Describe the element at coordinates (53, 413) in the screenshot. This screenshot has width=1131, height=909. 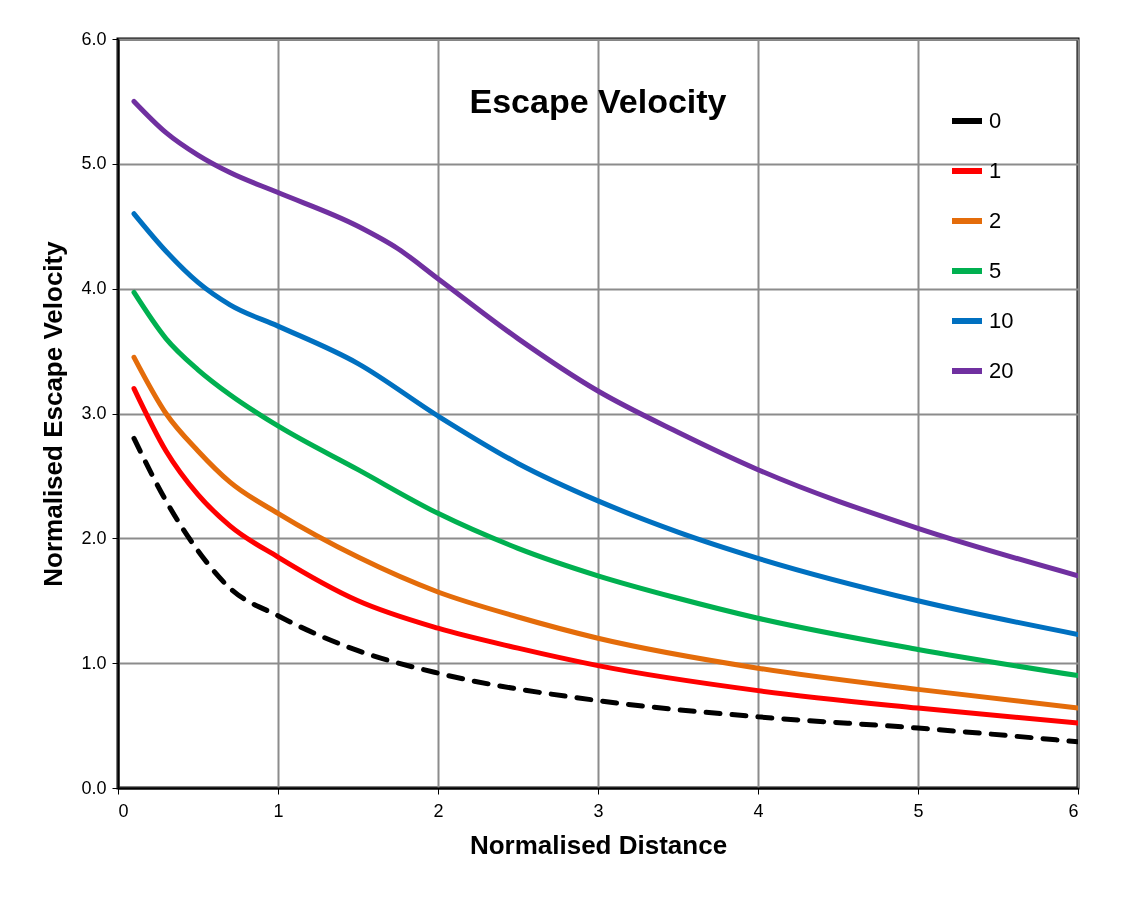
I see `y-axis-title: Normalised Escape Velocity` at that location.